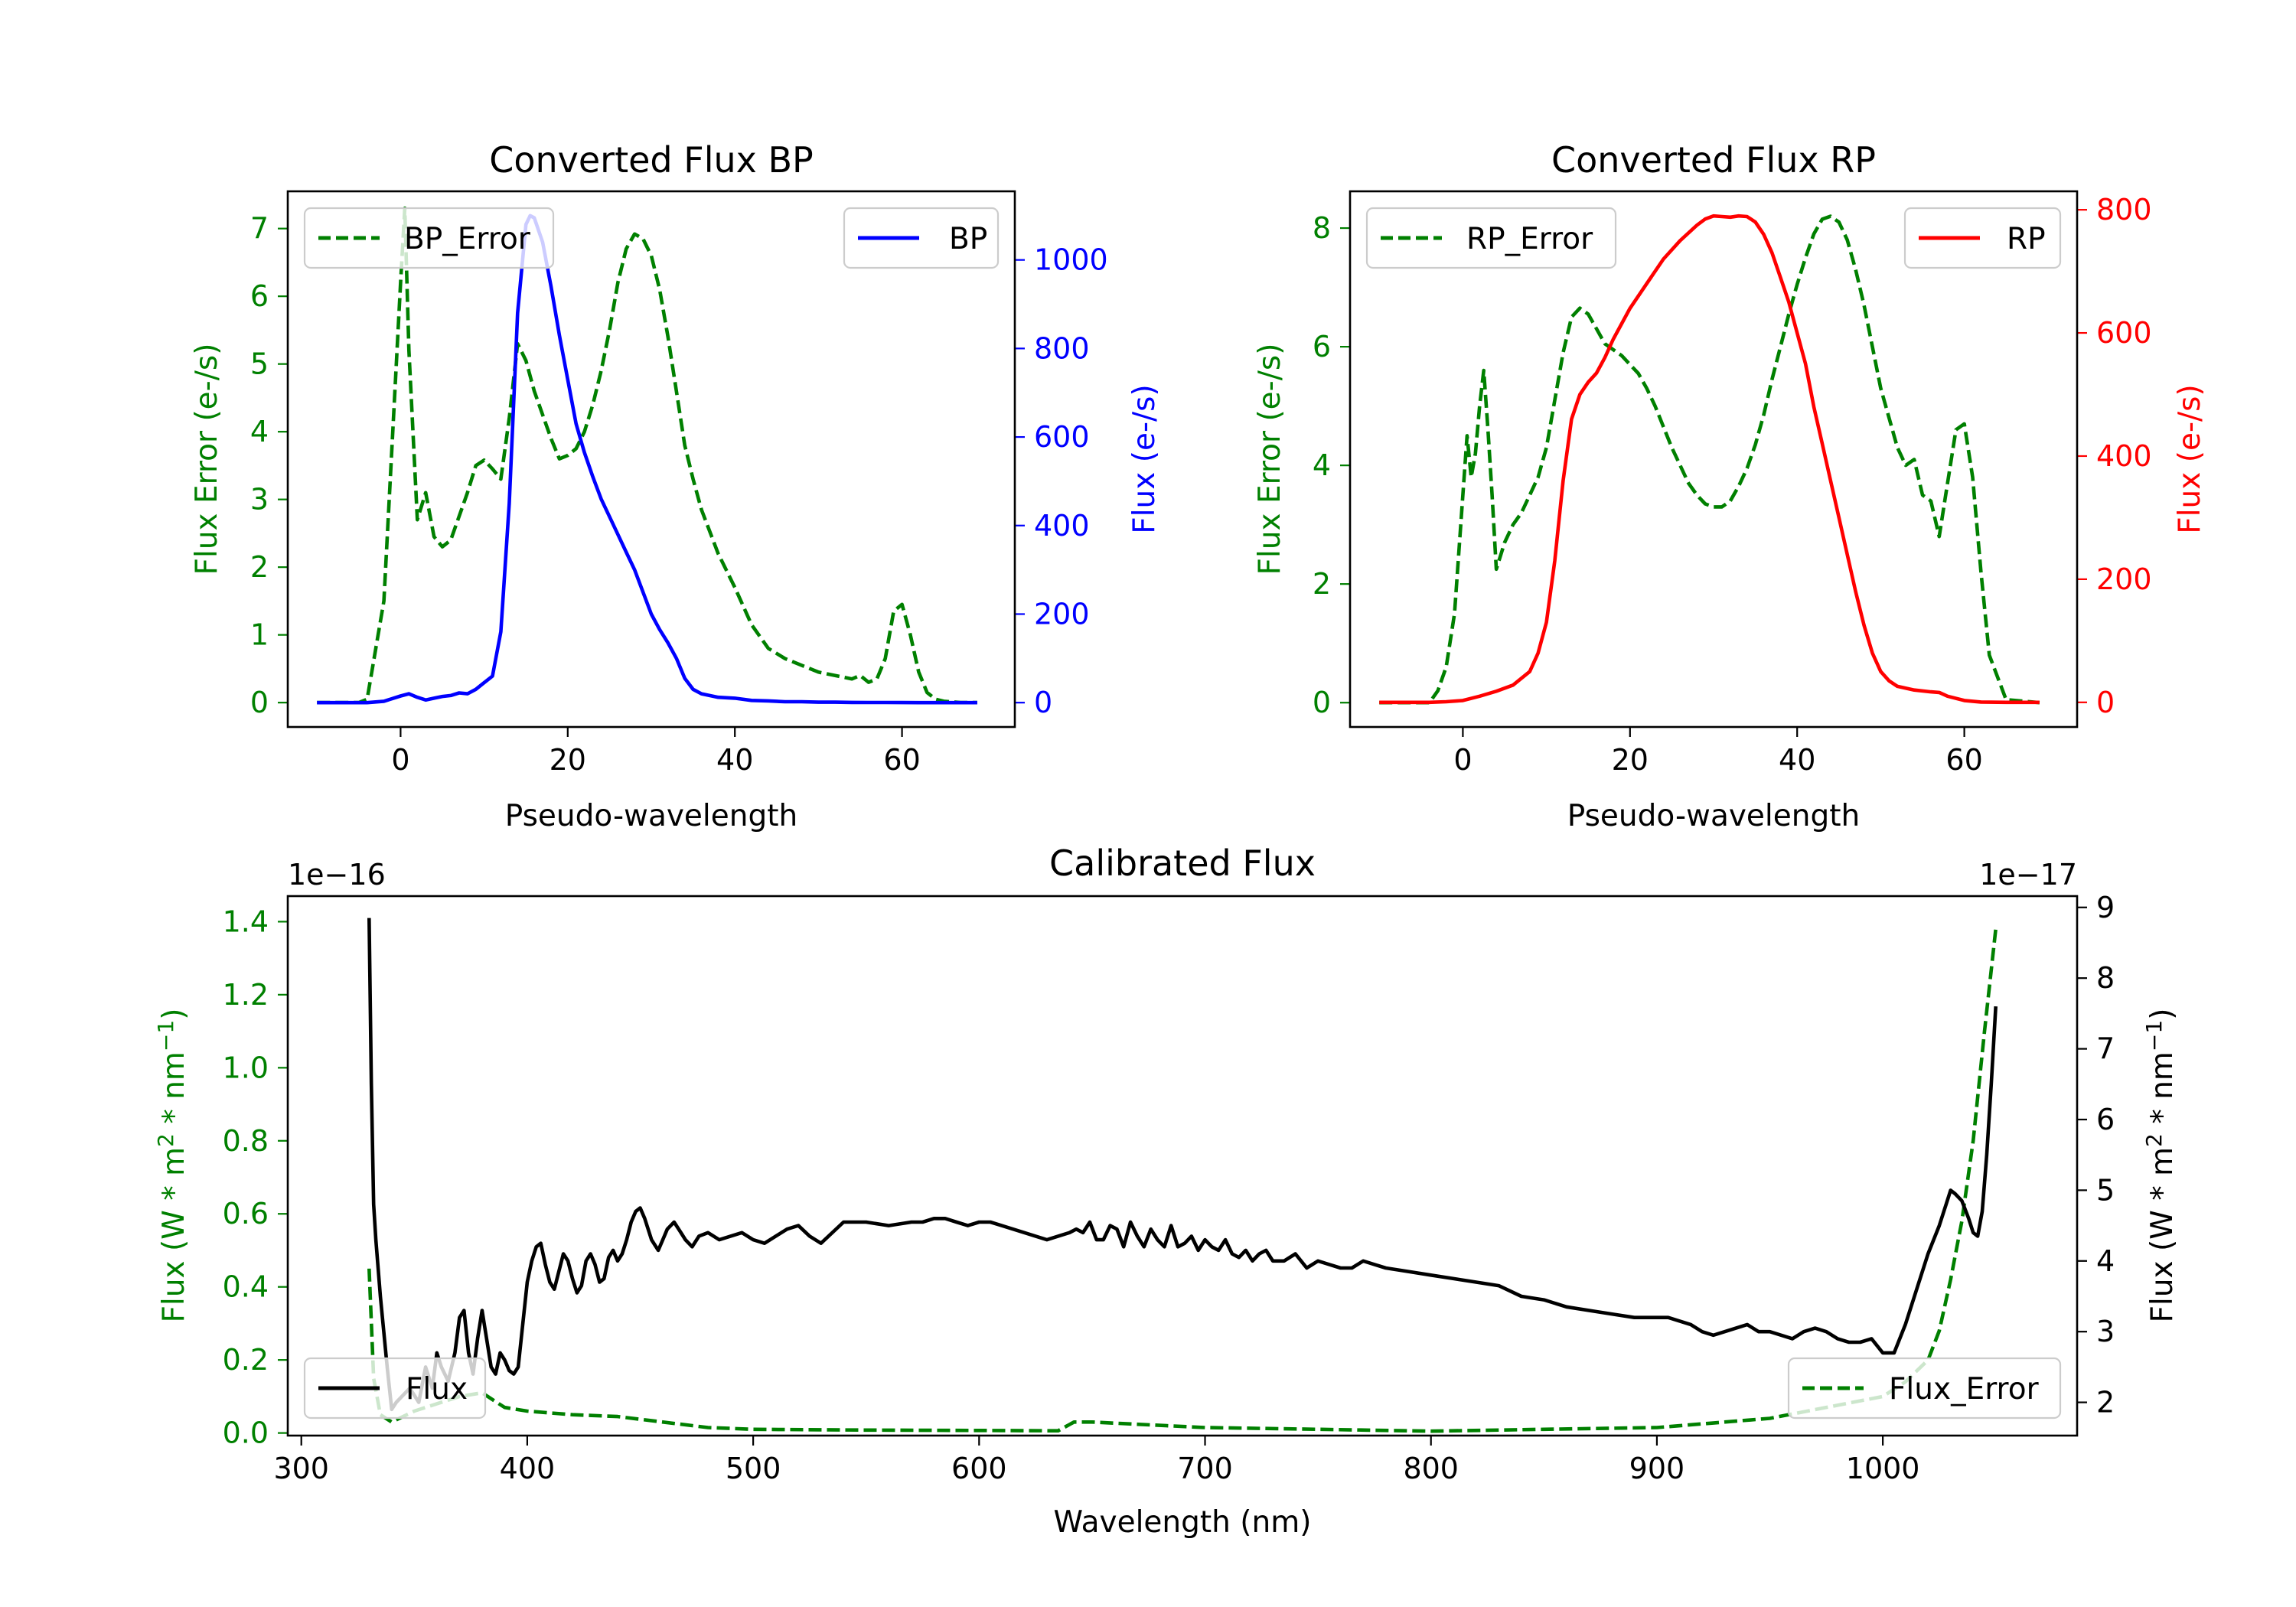 This screenshot has width=2296, height=1607. What do you see at coordinates (651, 816) in the screenshot?
I see `bp-x-label: Pseudo-wavelength` at bounding box center [651, 816].